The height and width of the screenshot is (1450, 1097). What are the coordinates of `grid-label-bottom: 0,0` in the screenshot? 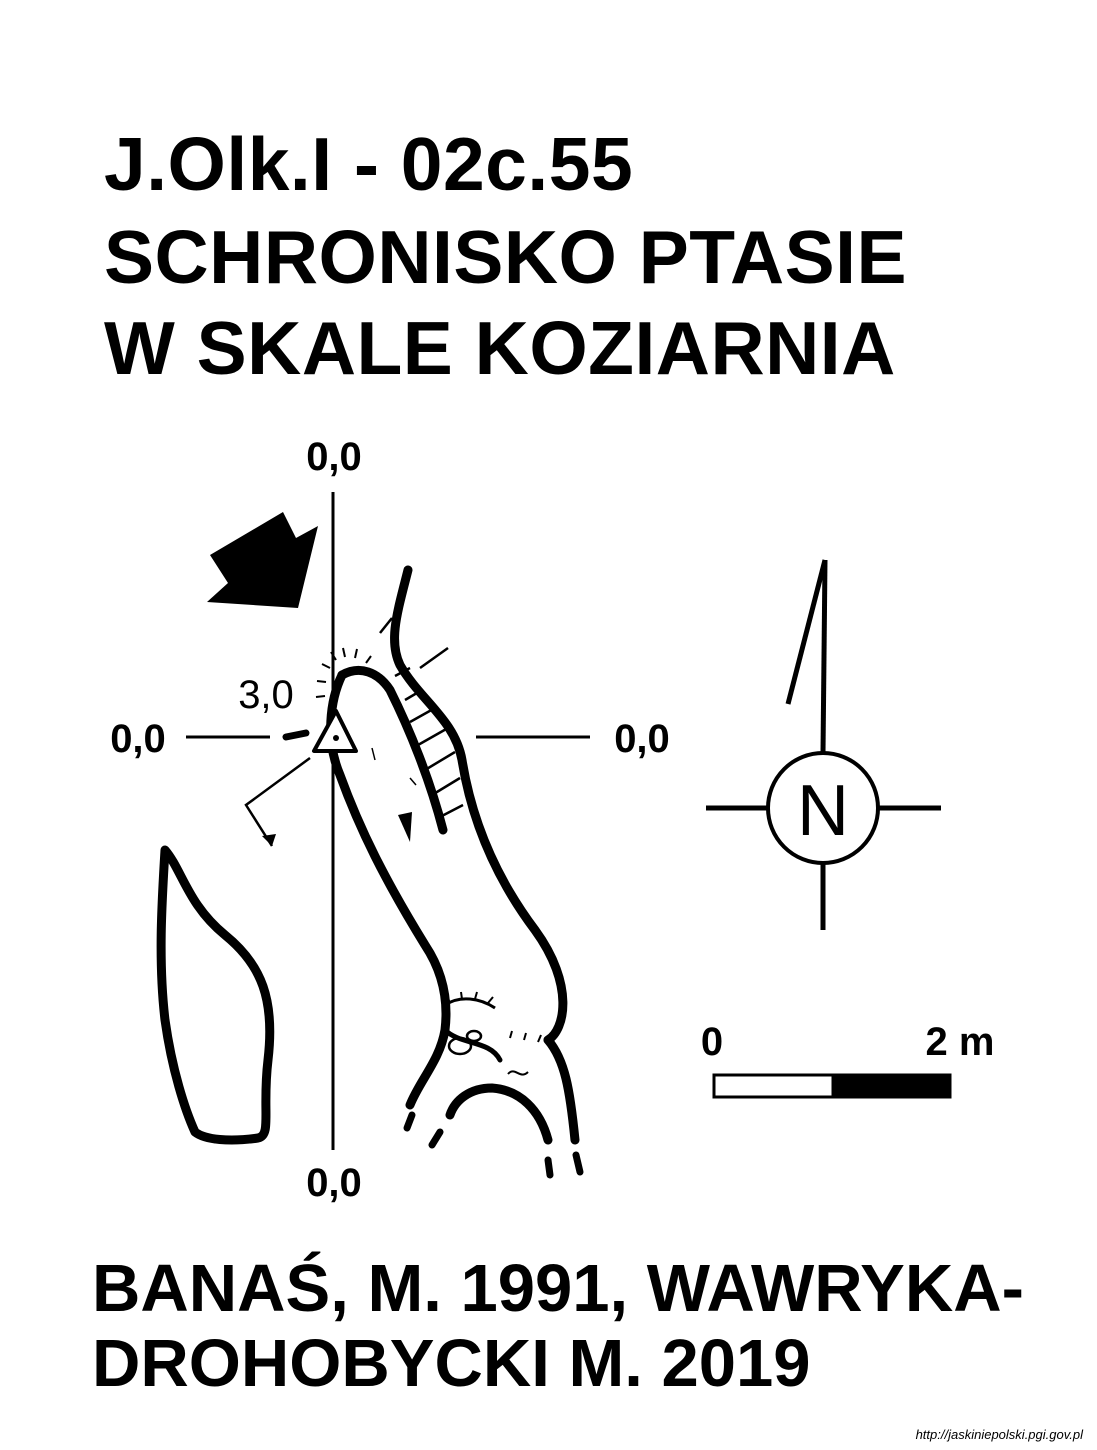 It's located at (334, 1183).